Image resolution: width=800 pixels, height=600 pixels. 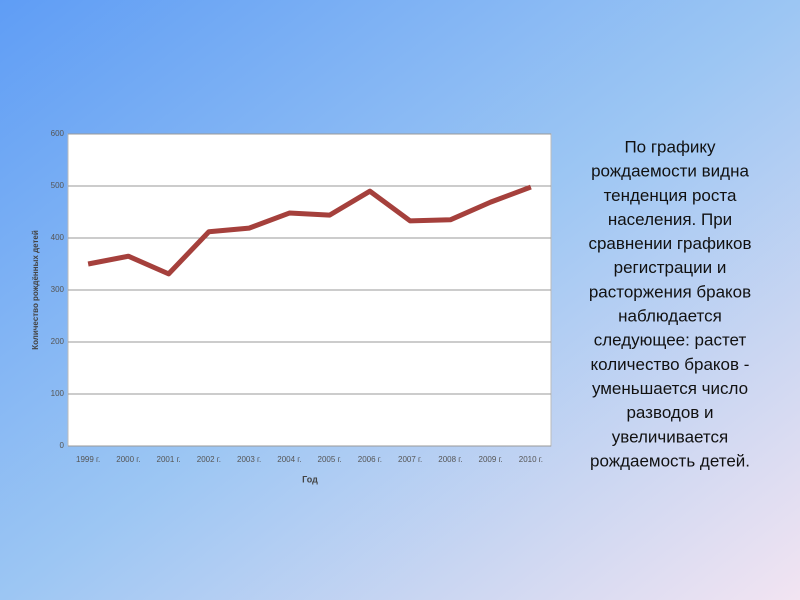 What do you see at coordinates (670, 219) in the screenshot?
I see `paragraph-line: населения. При` at bounding box center [670, 219].